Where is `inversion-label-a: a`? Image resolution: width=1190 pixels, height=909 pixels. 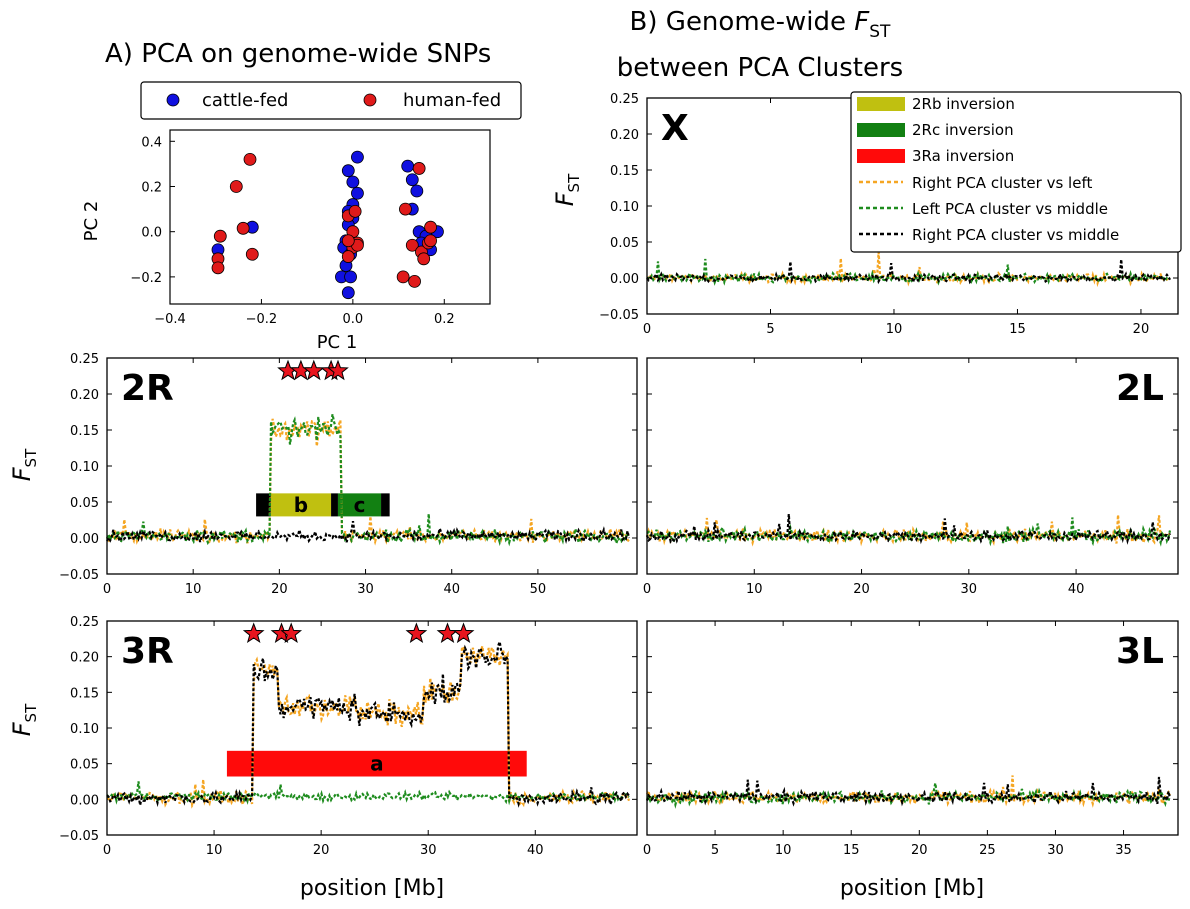 inversion-label-a: a is located at coordinates (377, 764).